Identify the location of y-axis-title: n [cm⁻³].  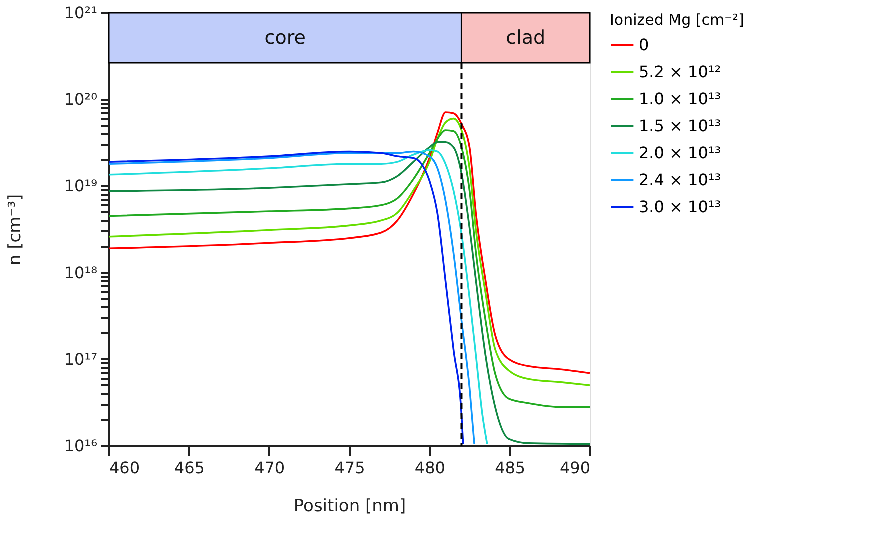
(15, 230).